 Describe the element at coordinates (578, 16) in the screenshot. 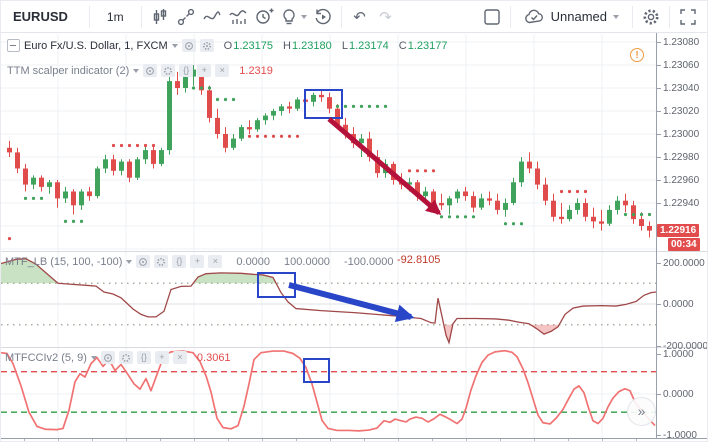

I see `layout-name-label: Unnamed` at that location.